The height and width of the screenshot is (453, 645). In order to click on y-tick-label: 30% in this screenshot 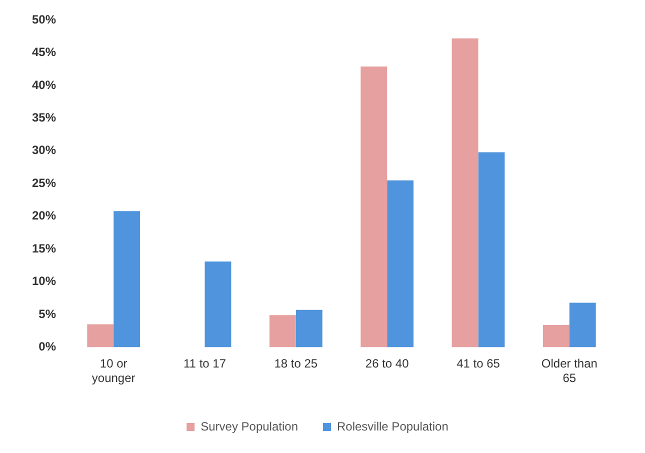, I will do `click(44, 150)`.